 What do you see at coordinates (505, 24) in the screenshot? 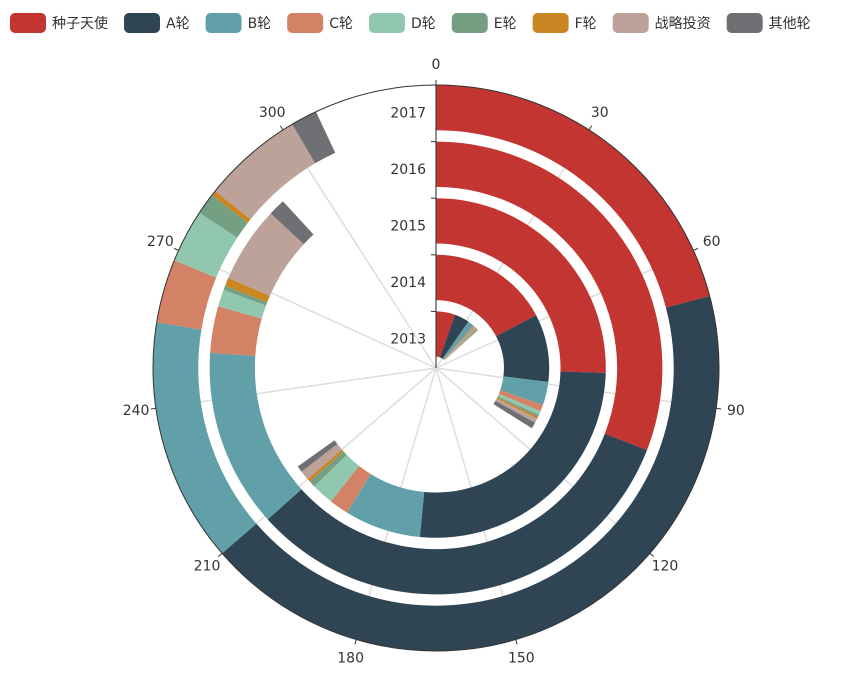
I see `legend-label: E轮` at bounding box center [505, 24].